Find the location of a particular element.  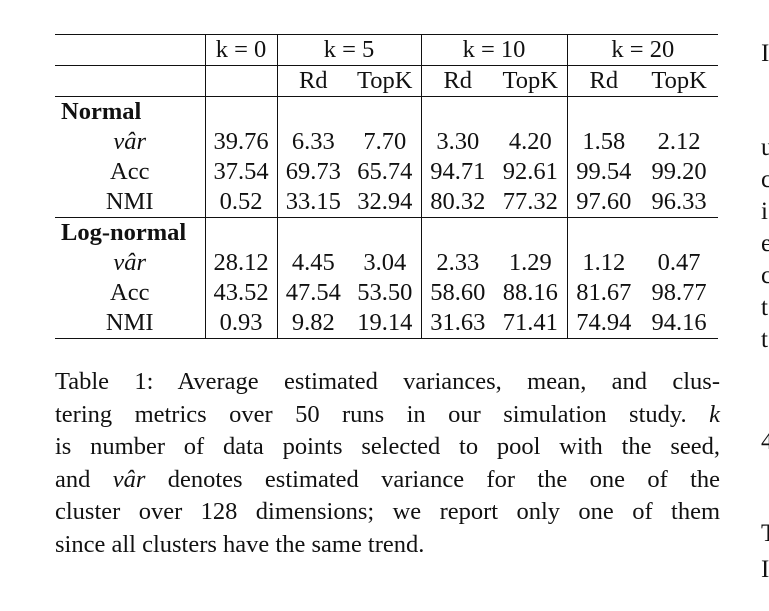

value-cell: 77.32 is located at coordinates (530, 201).